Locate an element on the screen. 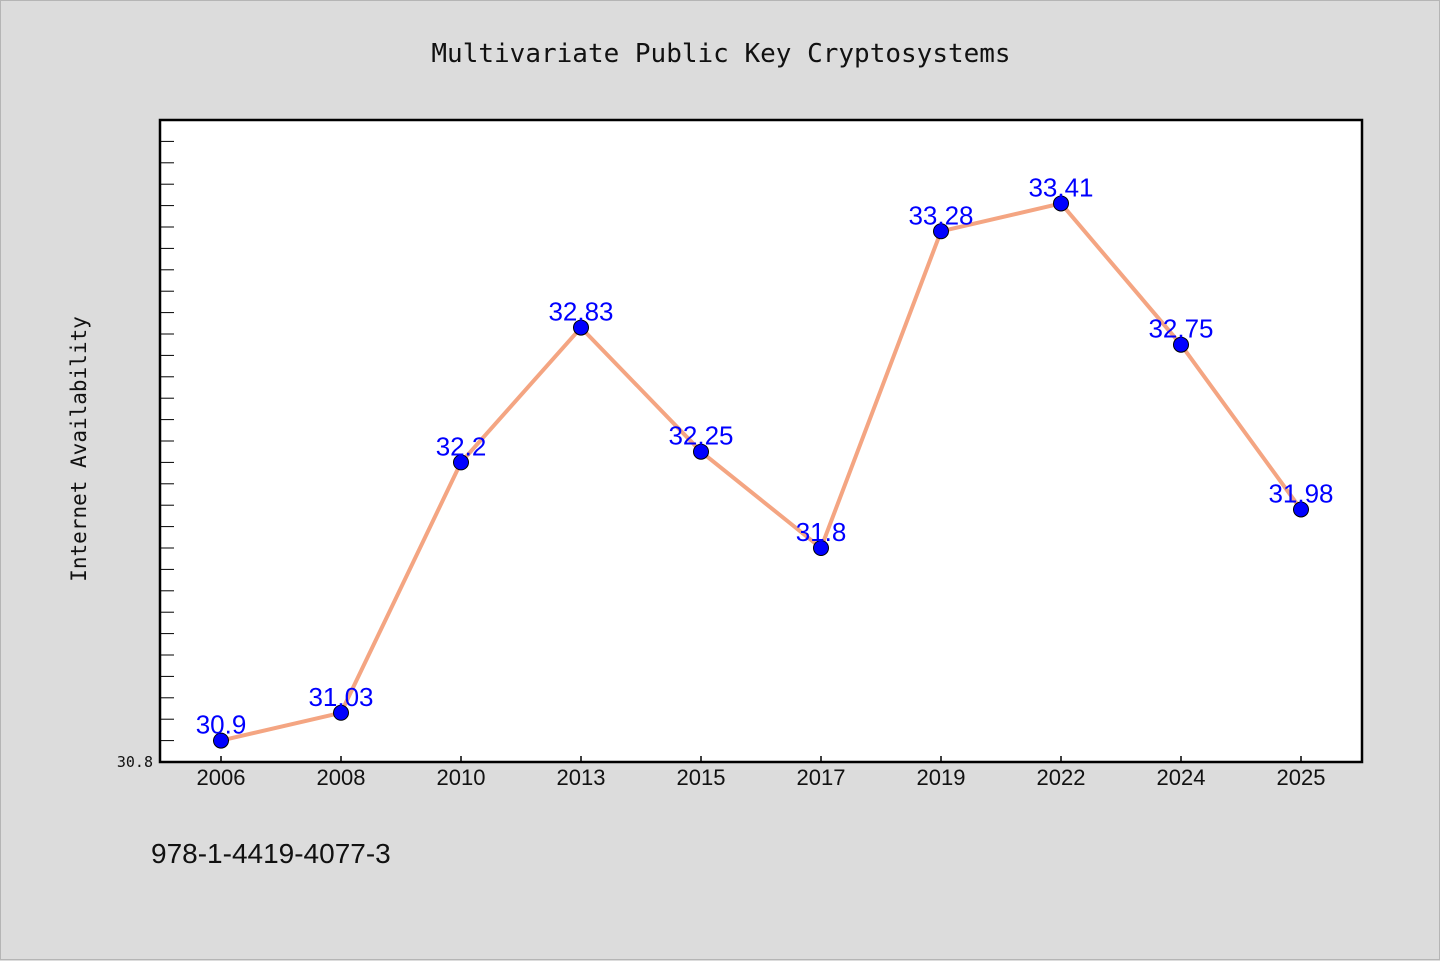 This screenshot has height=961, width=1440. data-label: 32.2 is located at coordinates (461, 446).